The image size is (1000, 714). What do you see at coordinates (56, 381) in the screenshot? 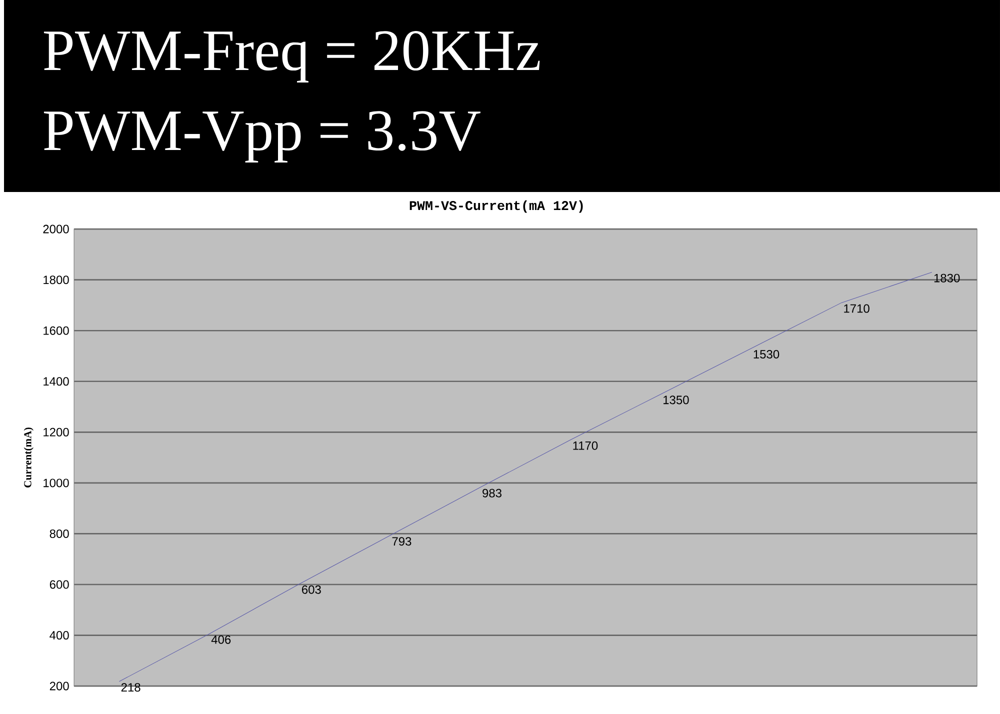
I see `y-tick-label: 1400` at bounding box center [56, 381].